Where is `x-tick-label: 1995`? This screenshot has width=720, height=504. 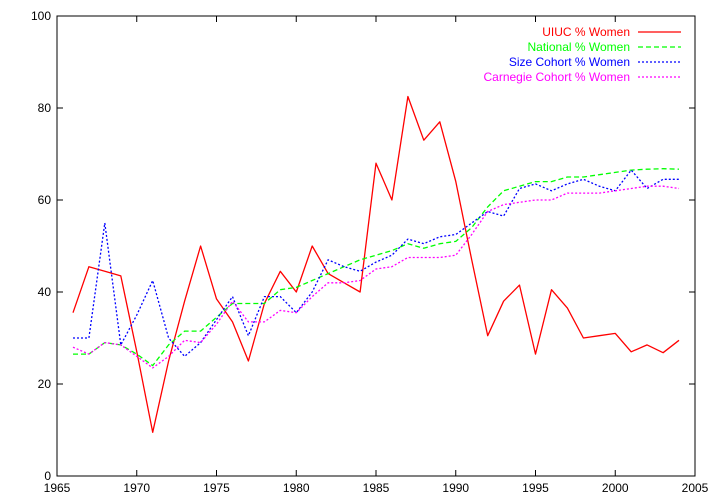 x-tick-label: 1995 is located at coordinates (535, 488).